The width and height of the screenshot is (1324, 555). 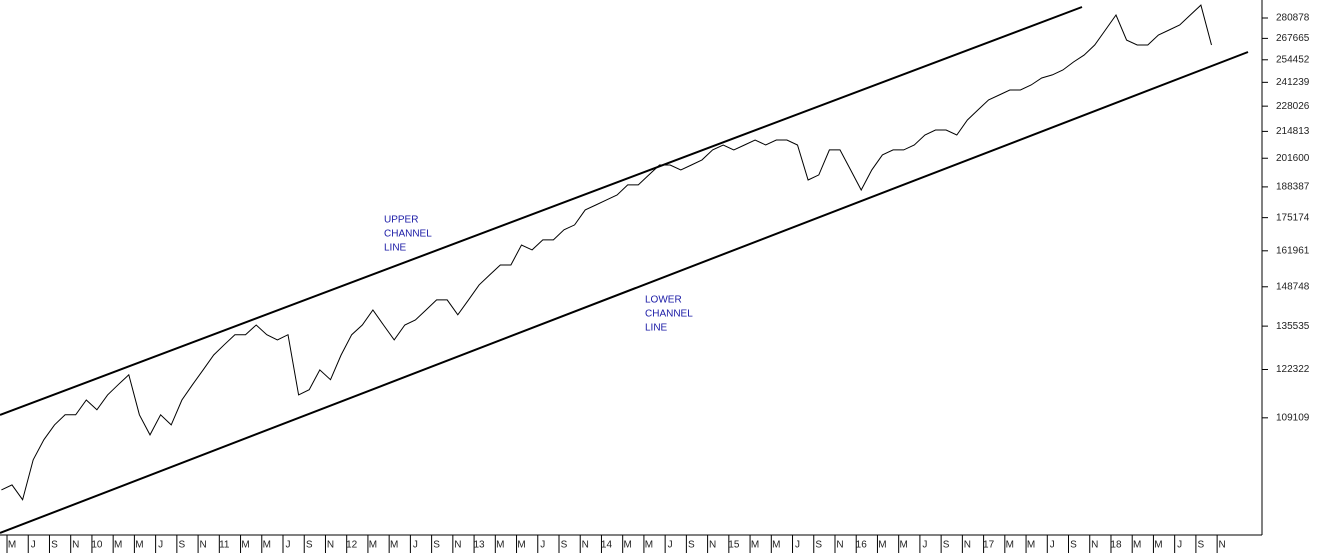 What do you see at coordinates (480, 545) in the screenshot?
I see `x-tick-label: 13` at bounding box center [480, 545].